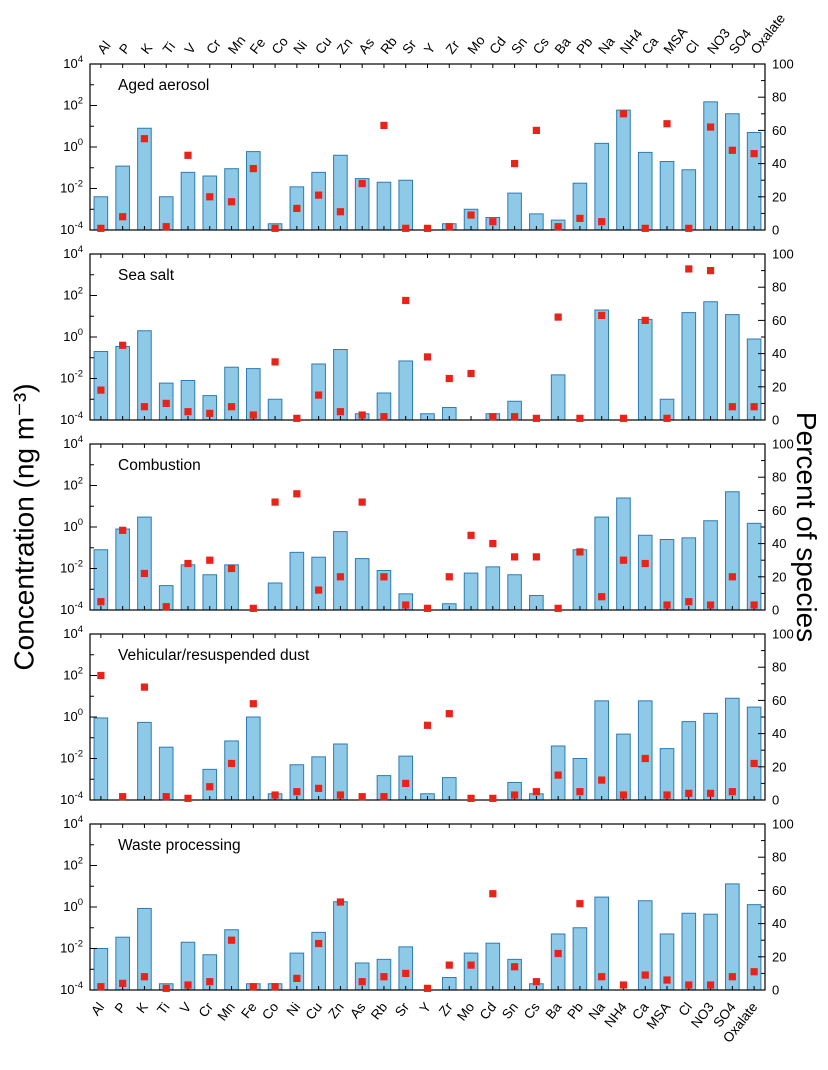 This screenshot has height=1070, width=828. What do you see at coordinates (775, 990) in the screenshot?
I see `right-tick-label: 0` at bounding box center [775, 990].